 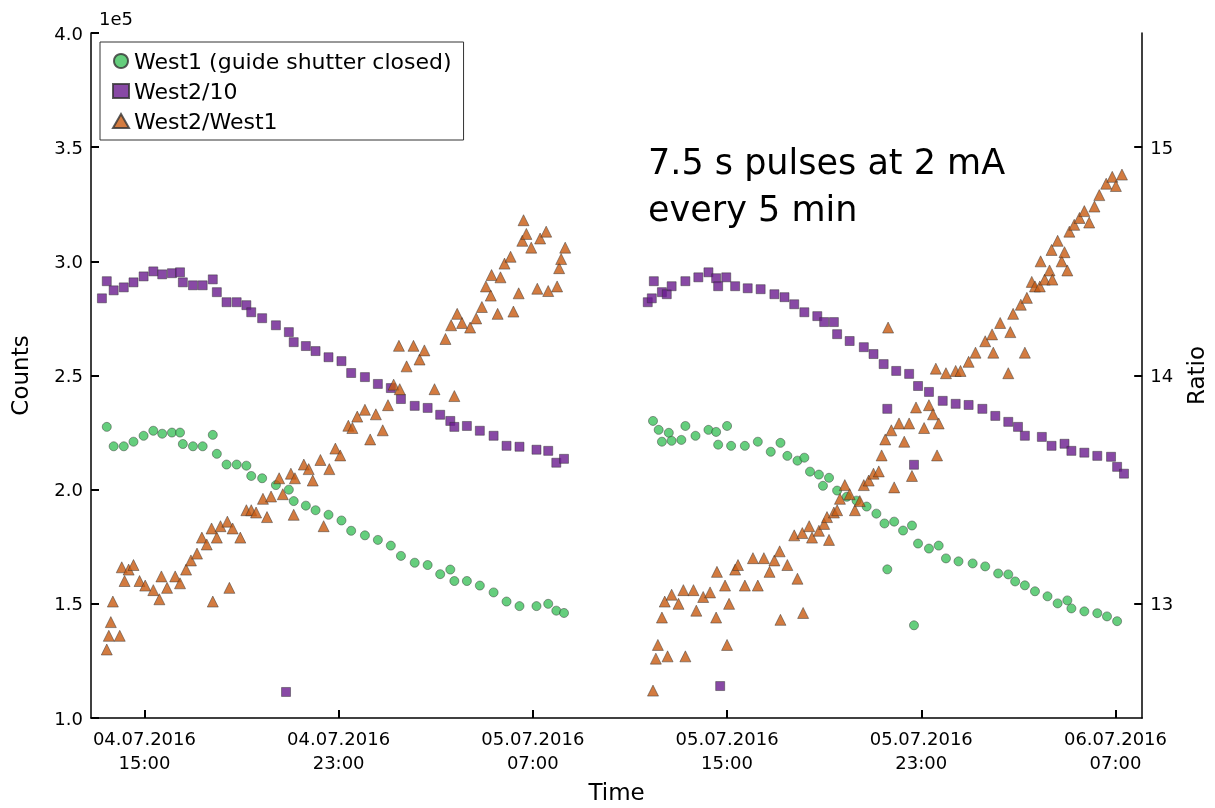 What do you see at coordinates (68, 147) in the screenshot?
I see `y-tick-label: 3.5` at bounding box center [68, 147].